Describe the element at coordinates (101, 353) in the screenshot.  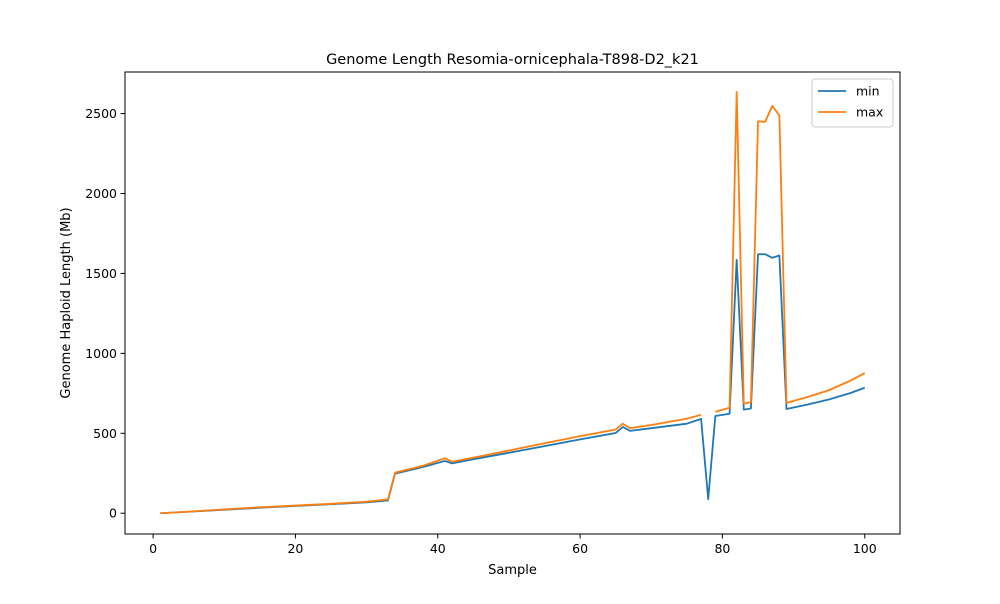
I see `y-tick-label: 1000` at that location.